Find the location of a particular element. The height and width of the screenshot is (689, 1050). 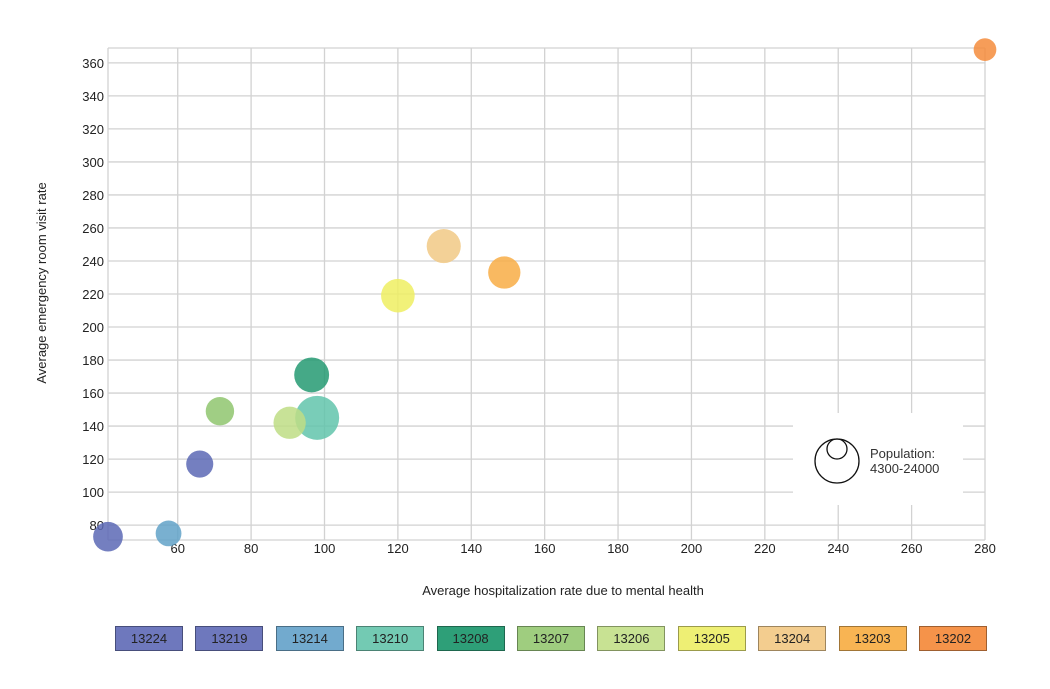

y-tick-label: 240 is located at coordinates (93, 261).